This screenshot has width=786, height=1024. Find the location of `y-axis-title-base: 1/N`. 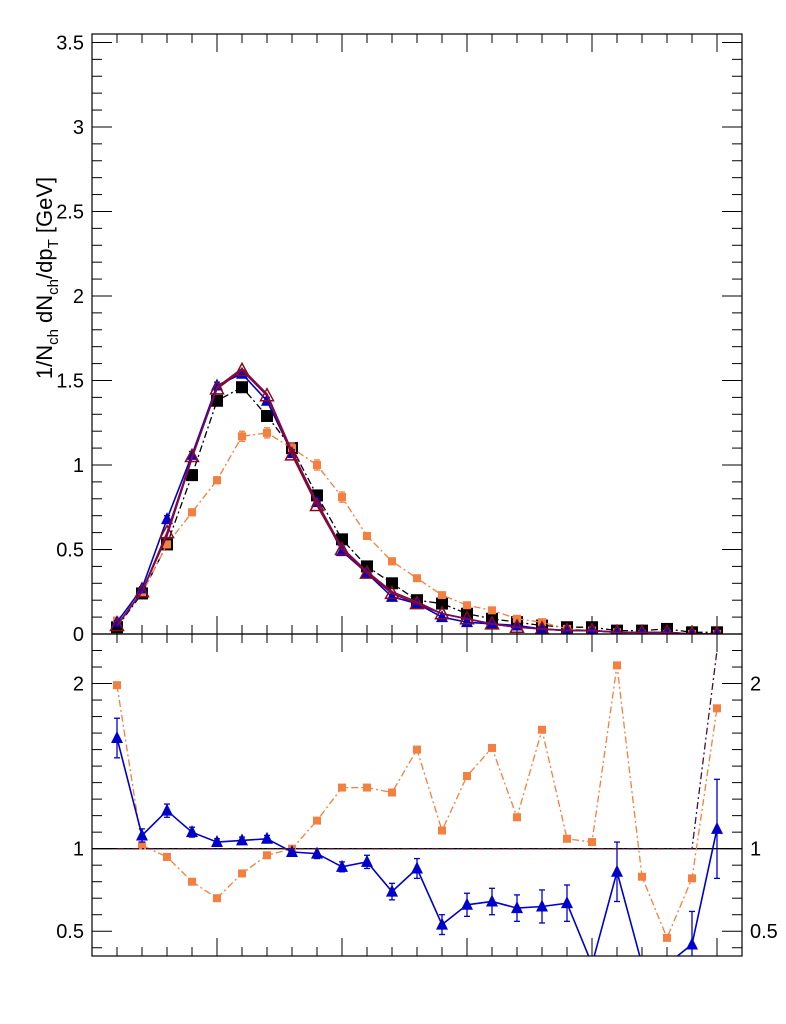

y-axis-title-base: 1/N is located at coordinates (44, 362).